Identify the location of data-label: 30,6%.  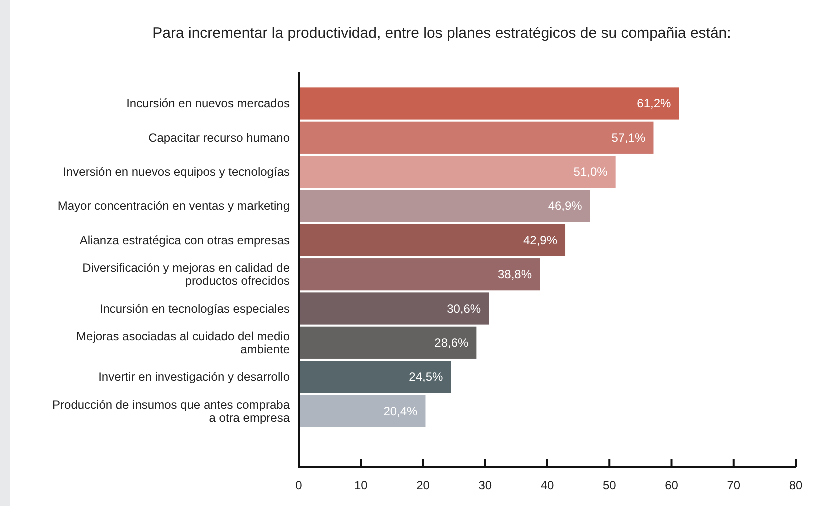
(464, 309).